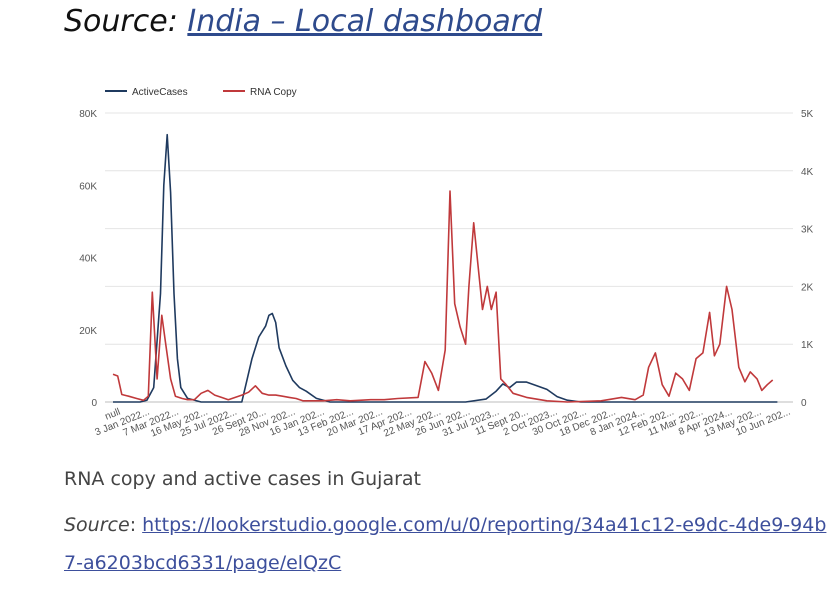  Describe the element at coordinates (273, 92) in the screenshot. I see `legend-label-rna: RNA Copy` at that location.